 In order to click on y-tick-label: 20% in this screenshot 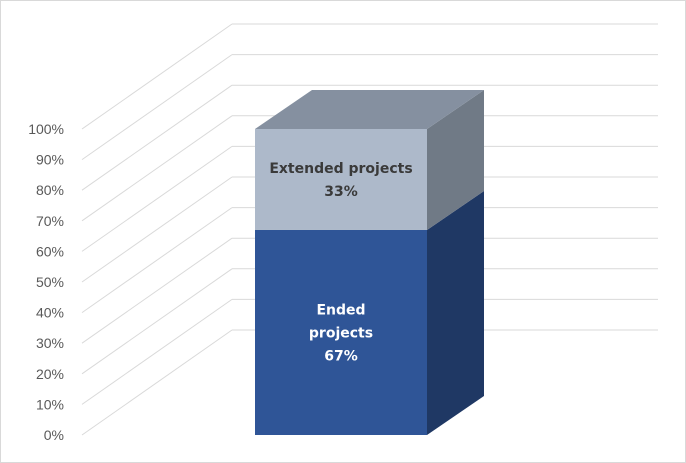, I will do `click(50, 374)`.